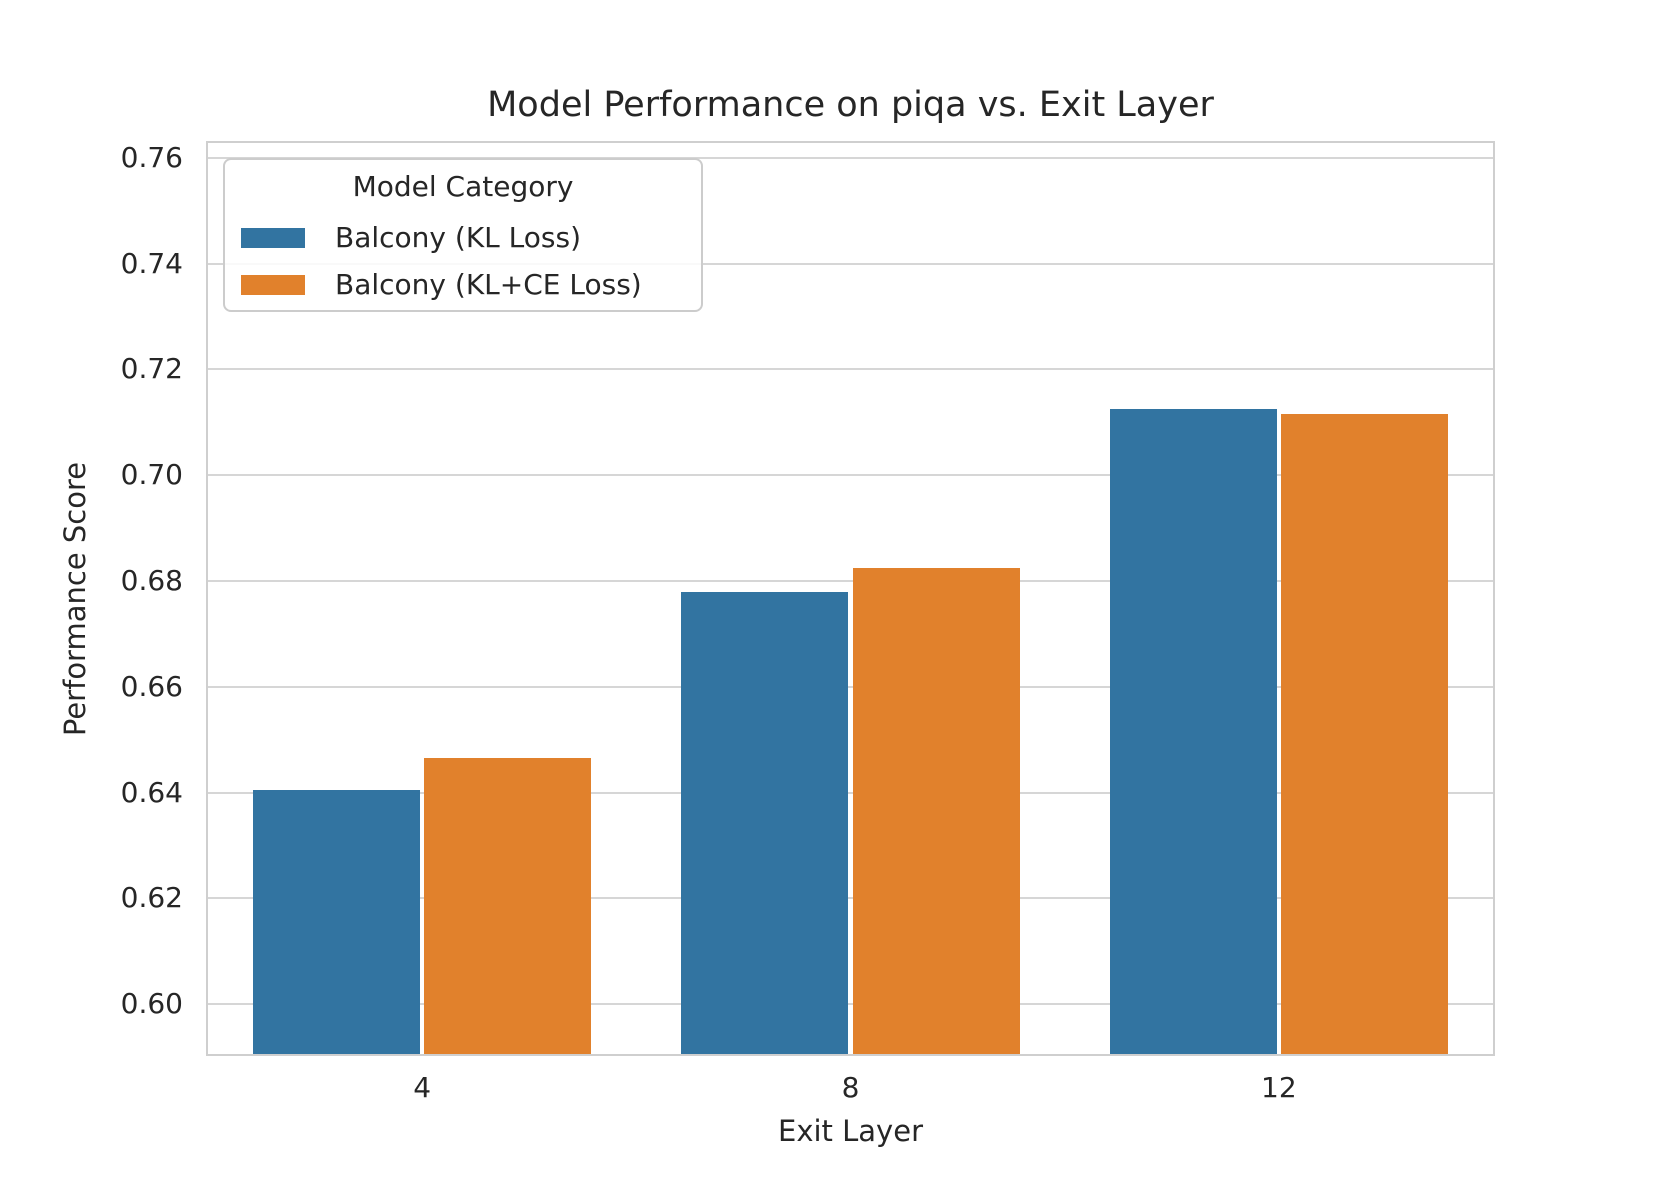  What do you see at coordinates (458, 237) in the screenshot?
I see `legend-label: Balcony (KL Loss)` at bounding box center [458, 237].